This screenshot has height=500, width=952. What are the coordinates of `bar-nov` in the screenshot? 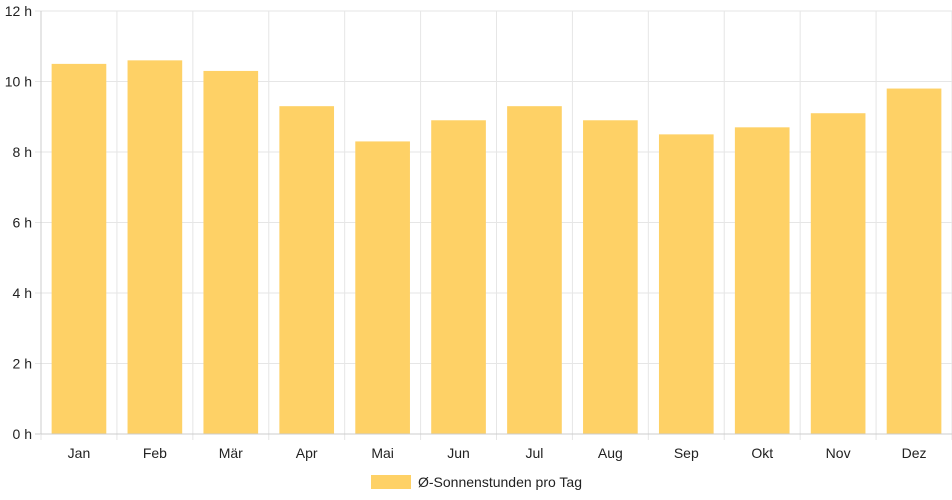 It's located at (838, 273).